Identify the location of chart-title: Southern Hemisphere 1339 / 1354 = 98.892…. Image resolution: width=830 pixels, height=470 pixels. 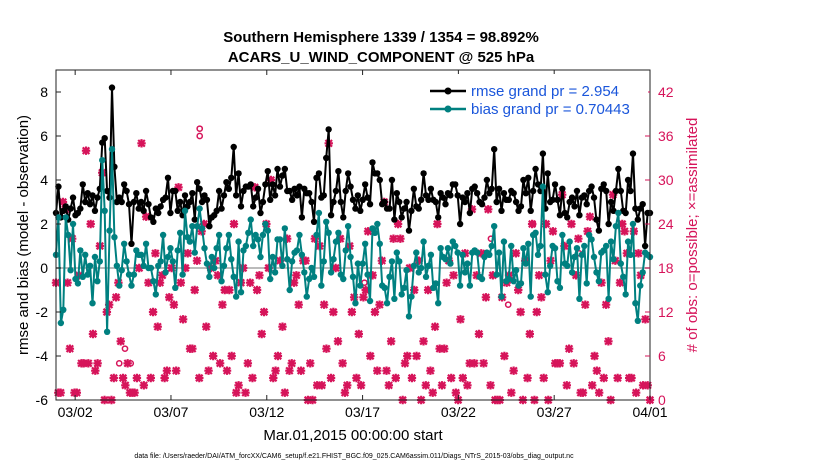
(381, 37).